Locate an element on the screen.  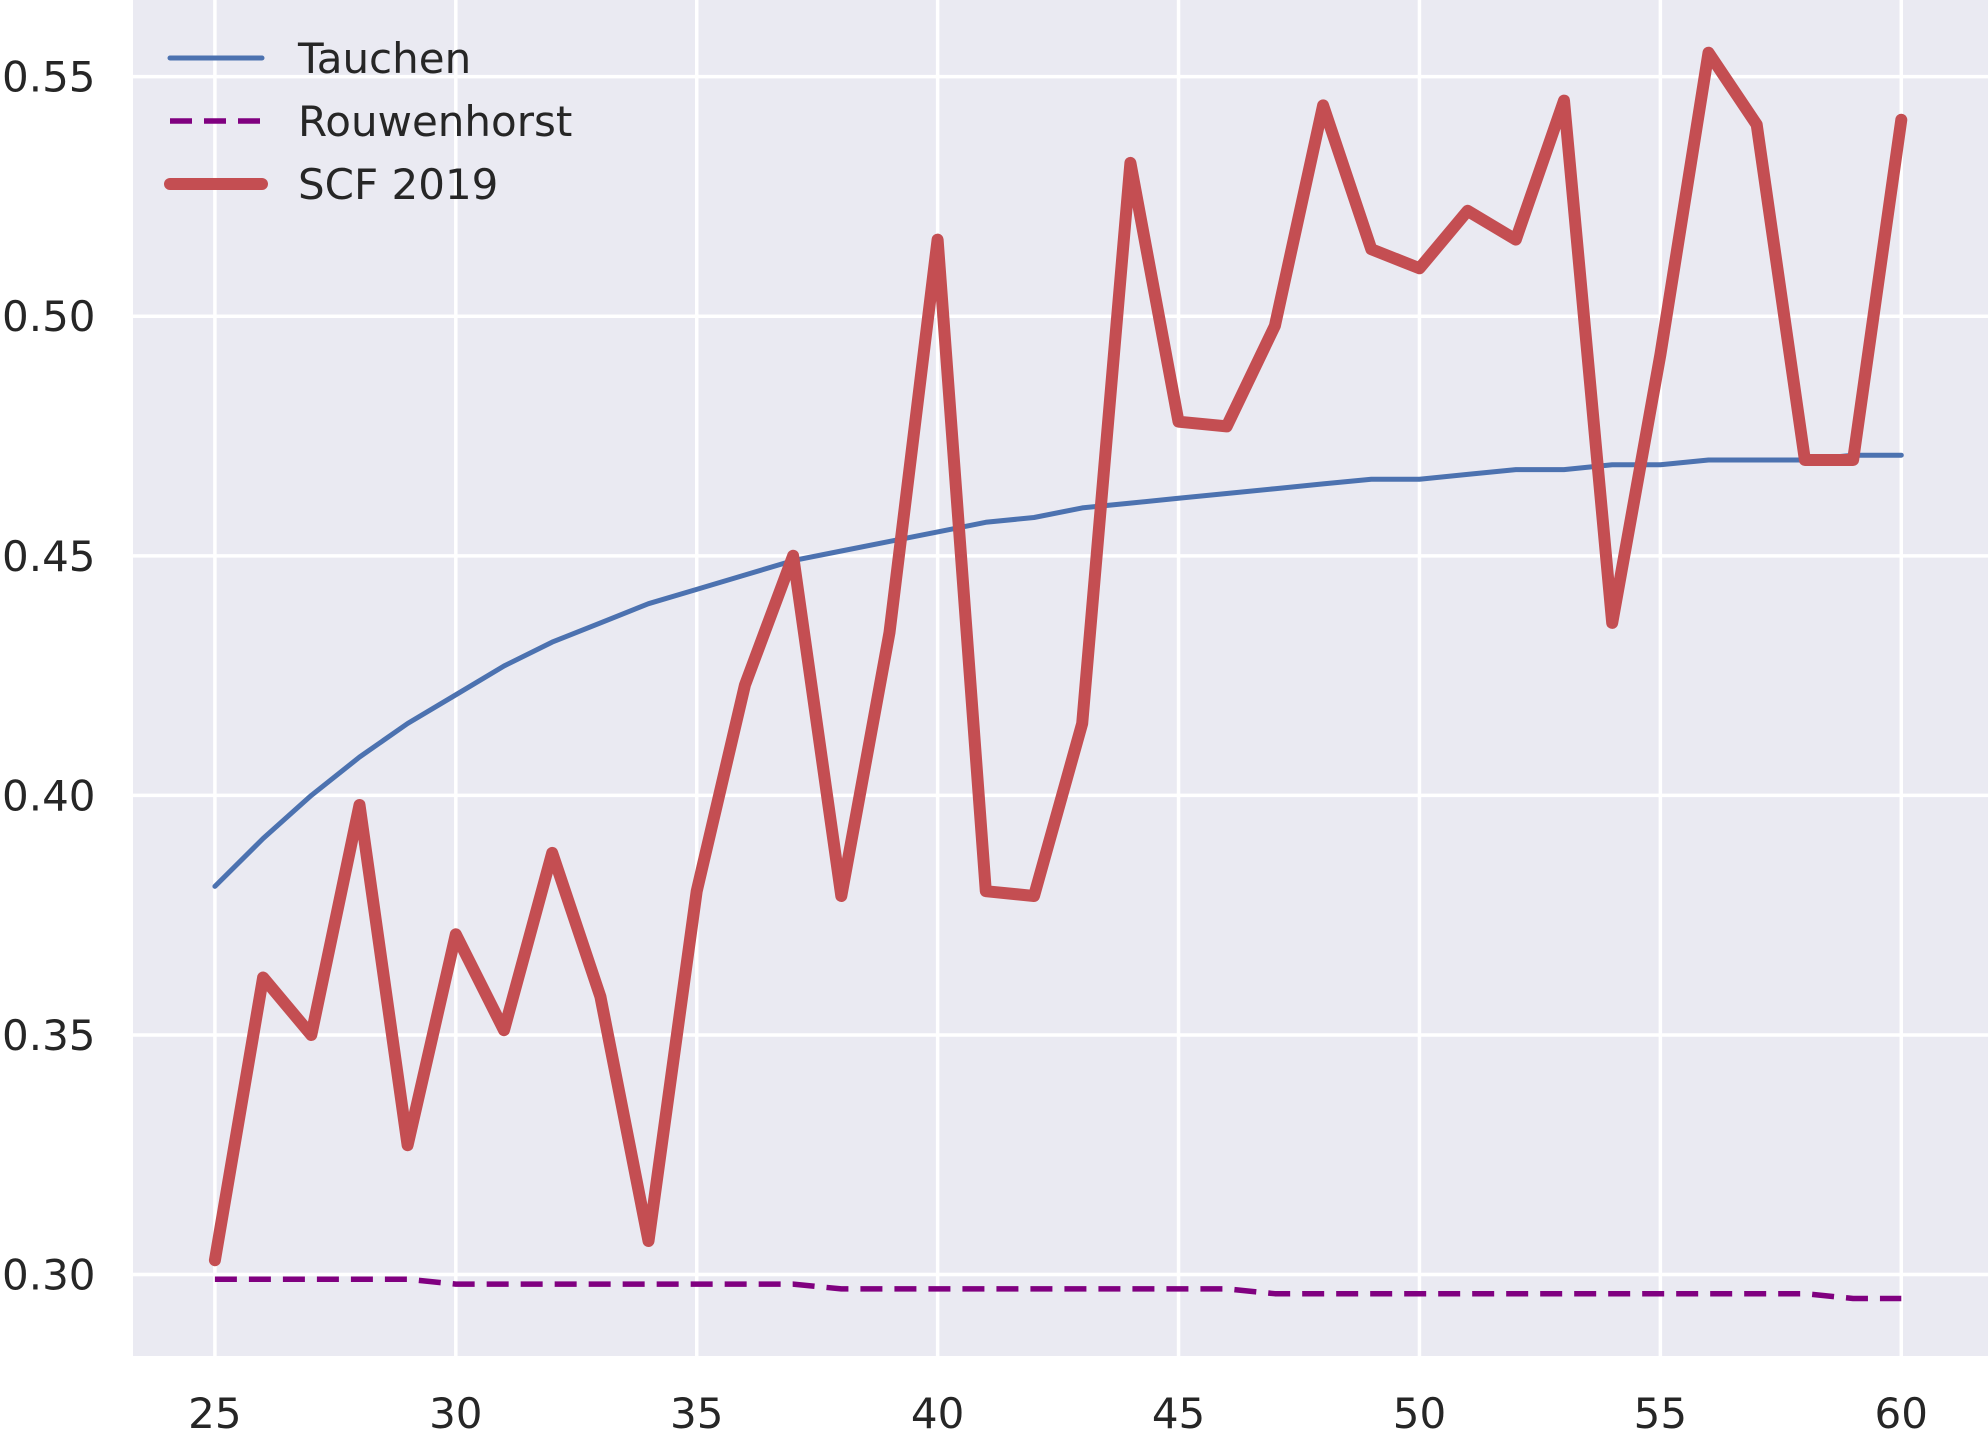
y-tick-label: 0.30 is located at coordinates (49, 1275).